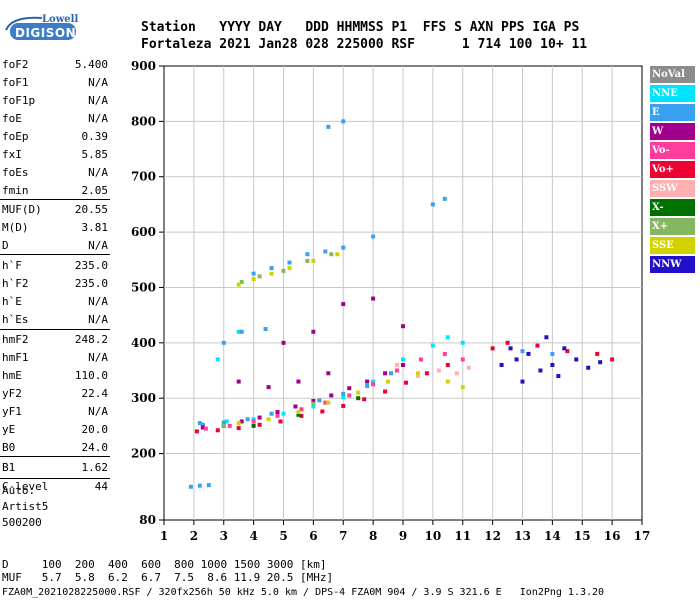 This screenshot has height=600, width=700. I want to click on x-tick-label: 5, so click(283, 536).